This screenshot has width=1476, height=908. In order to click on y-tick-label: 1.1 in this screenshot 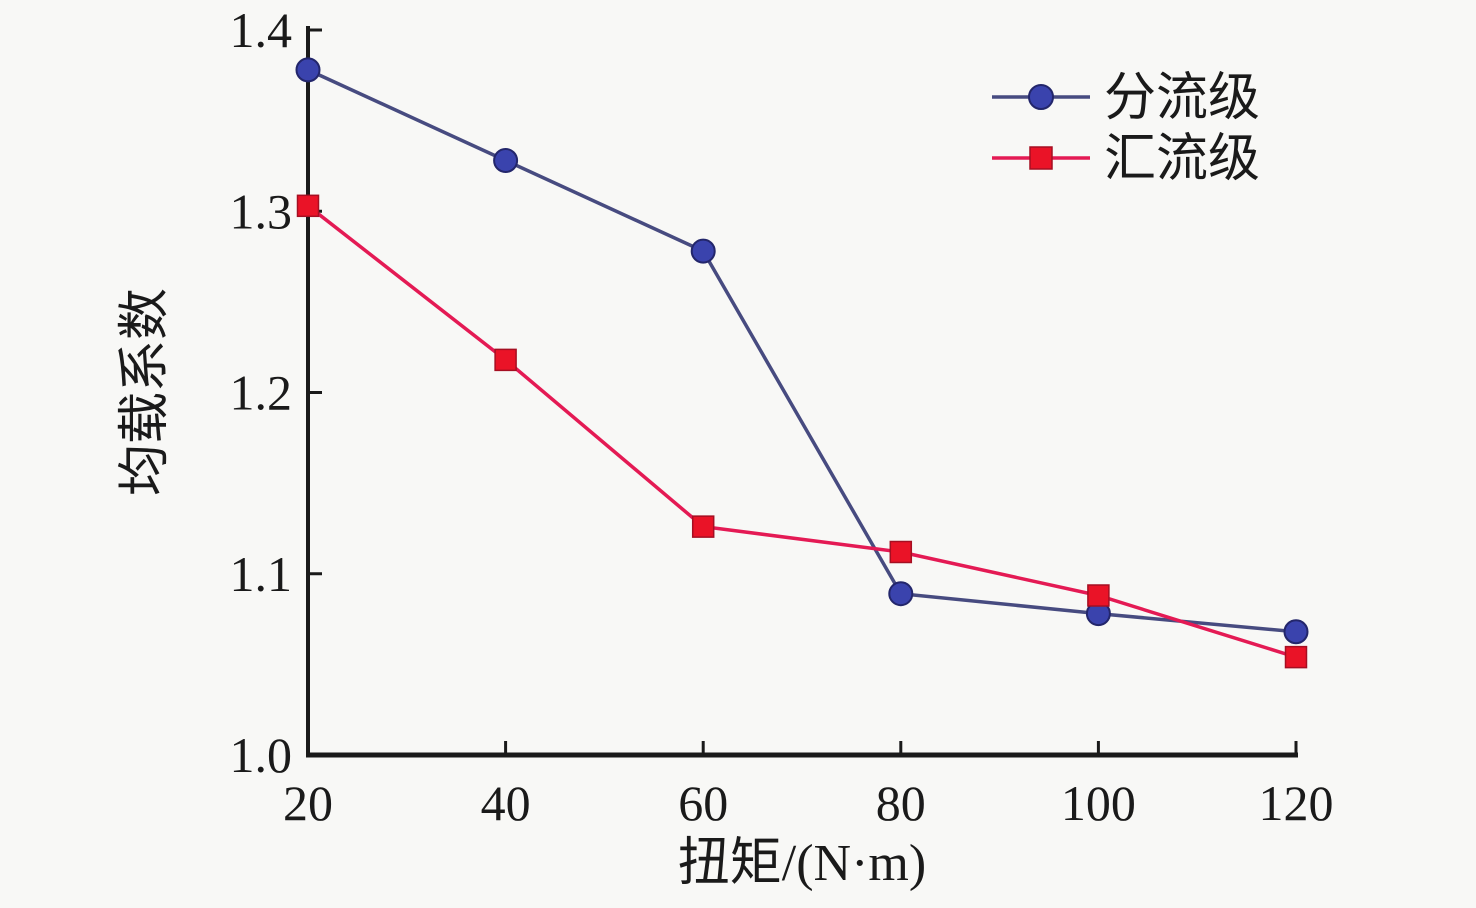, I will do `click(261, 574)`.